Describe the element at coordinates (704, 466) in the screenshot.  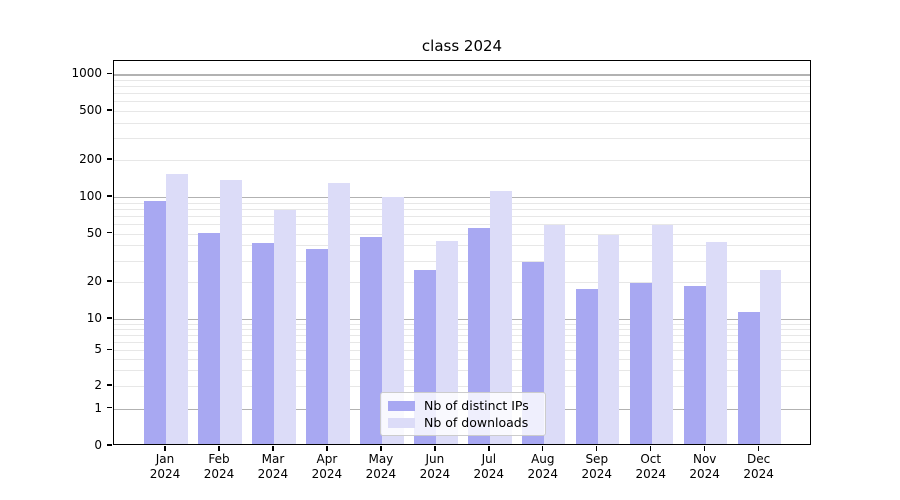
I see `x-tick-label: Nov 2024` at that location.